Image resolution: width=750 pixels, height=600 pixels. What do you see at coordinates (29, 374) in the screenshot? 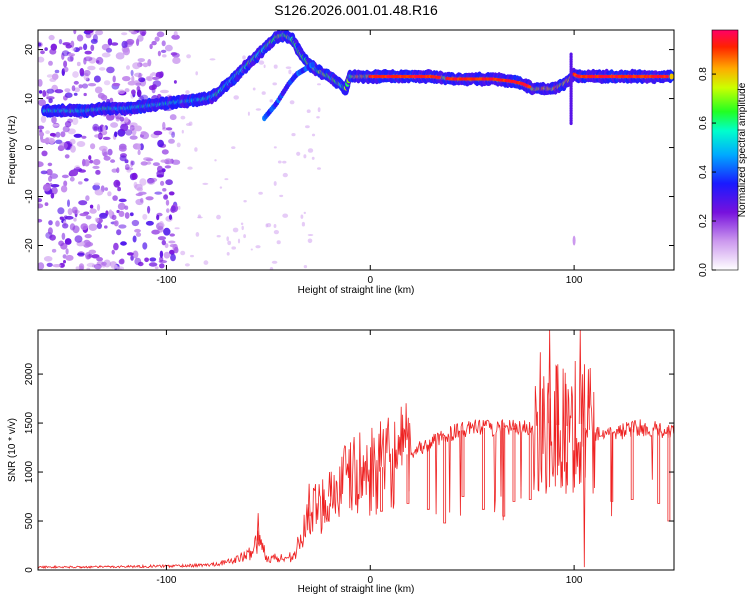
I see `y-tick-label: 2000` at bounding box center [29, 374].